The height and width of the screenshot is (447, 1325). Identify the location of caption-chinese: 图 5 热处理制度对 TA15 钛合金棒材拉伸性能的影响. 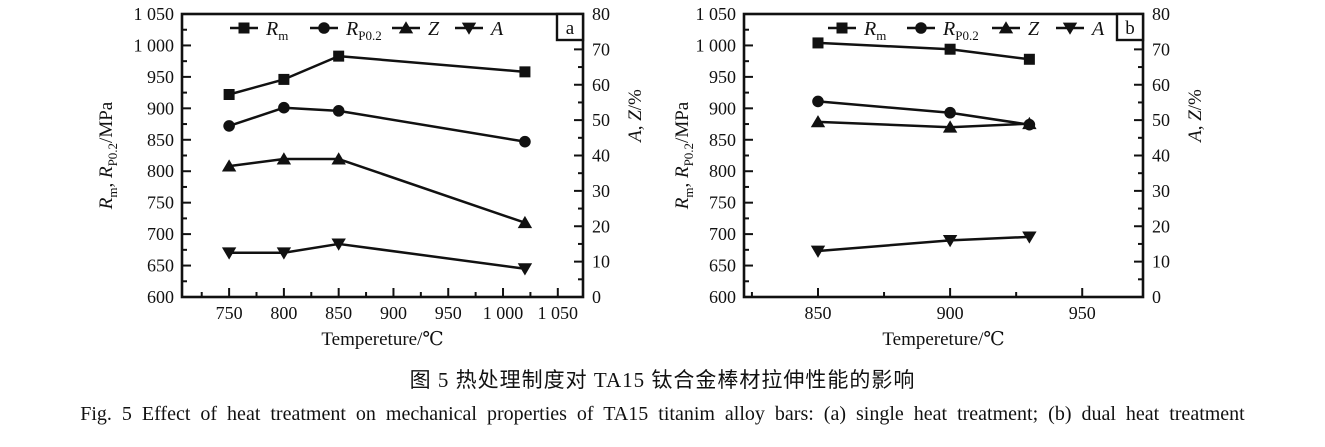
(662, 380).